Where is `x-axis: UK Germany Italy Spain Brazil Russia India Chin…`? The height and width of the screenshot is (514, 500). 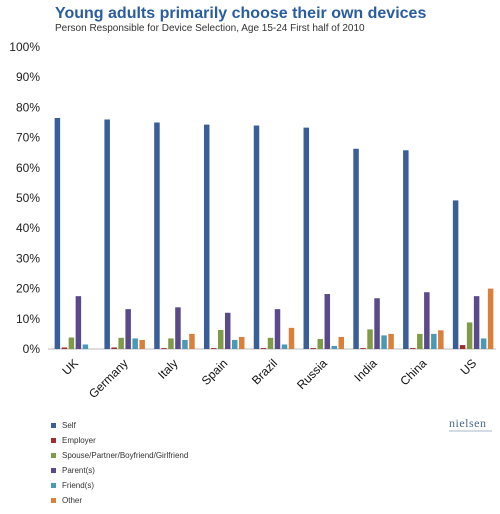 x-axis: UK Germany Italy Spain Brazil Russia India Chin… is located at coordinates (269, 378).